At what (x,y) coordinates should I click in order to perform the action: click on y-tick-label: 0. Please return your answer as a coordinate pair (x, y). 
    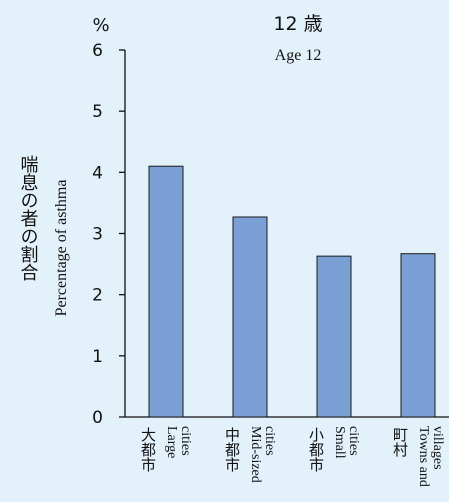
    Looking at the image, I should click on (97, 418).